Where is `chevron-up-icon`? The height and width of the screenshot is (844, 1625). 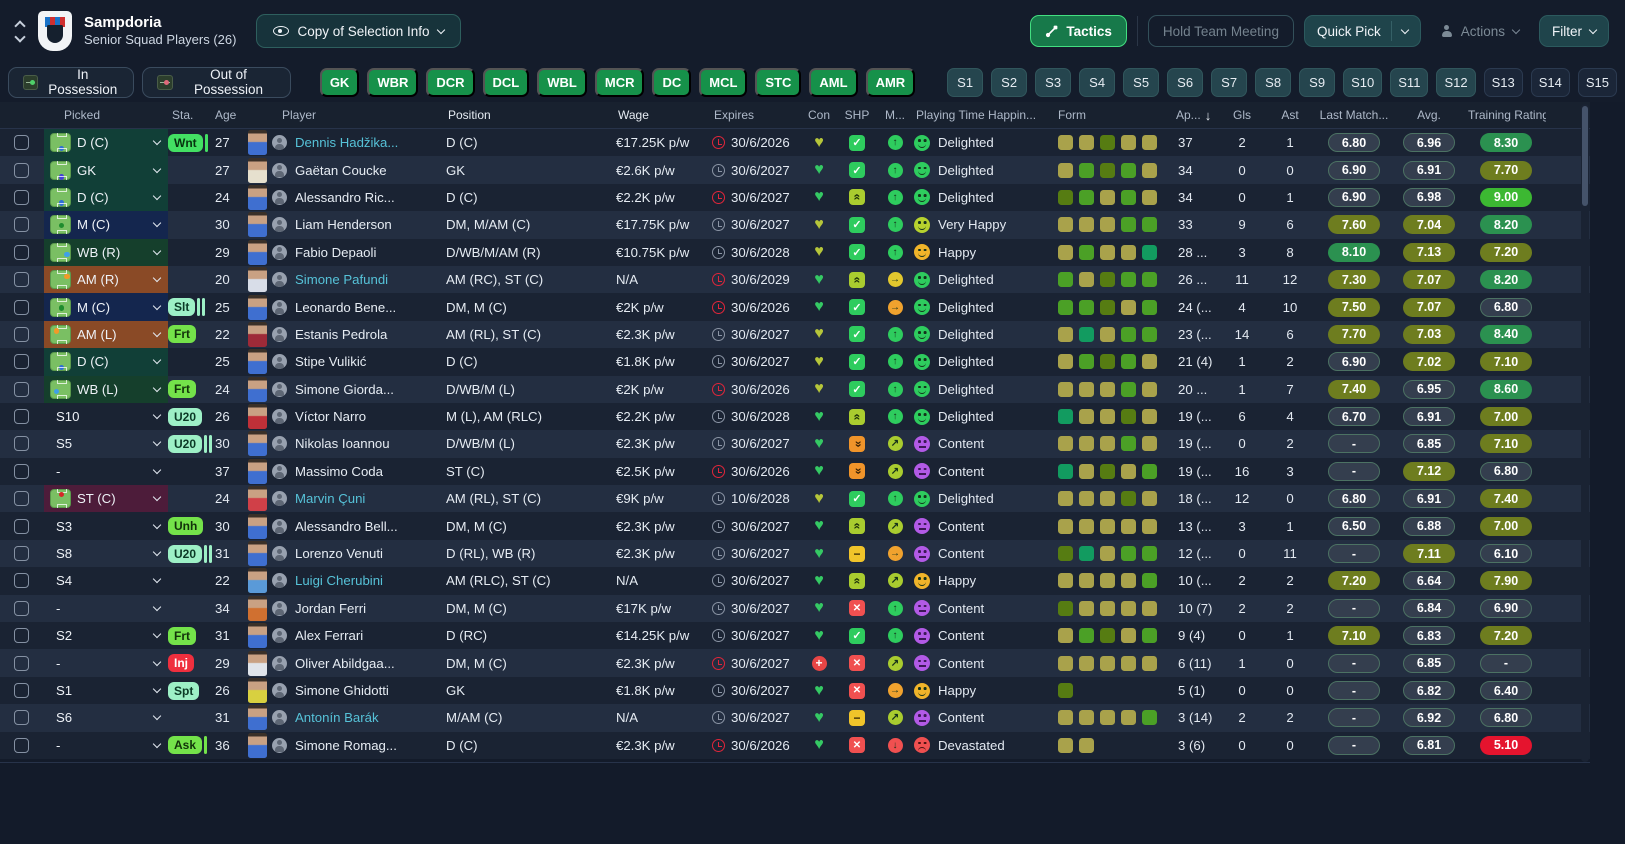
chevron-up-icon is located at coordinates (20, 25).